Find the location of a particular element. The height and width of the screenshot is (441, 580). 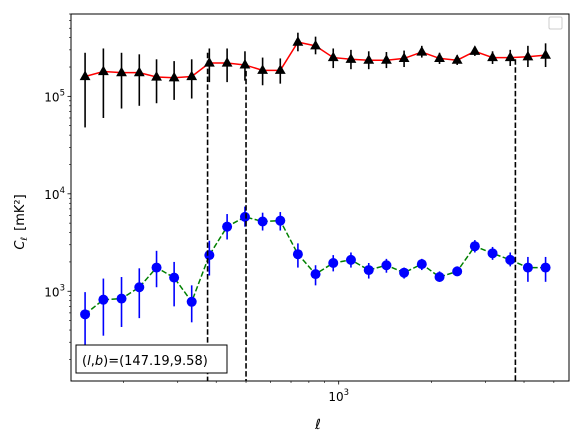

x-axis-ticks: 103 is located at coordinates (339, 392).